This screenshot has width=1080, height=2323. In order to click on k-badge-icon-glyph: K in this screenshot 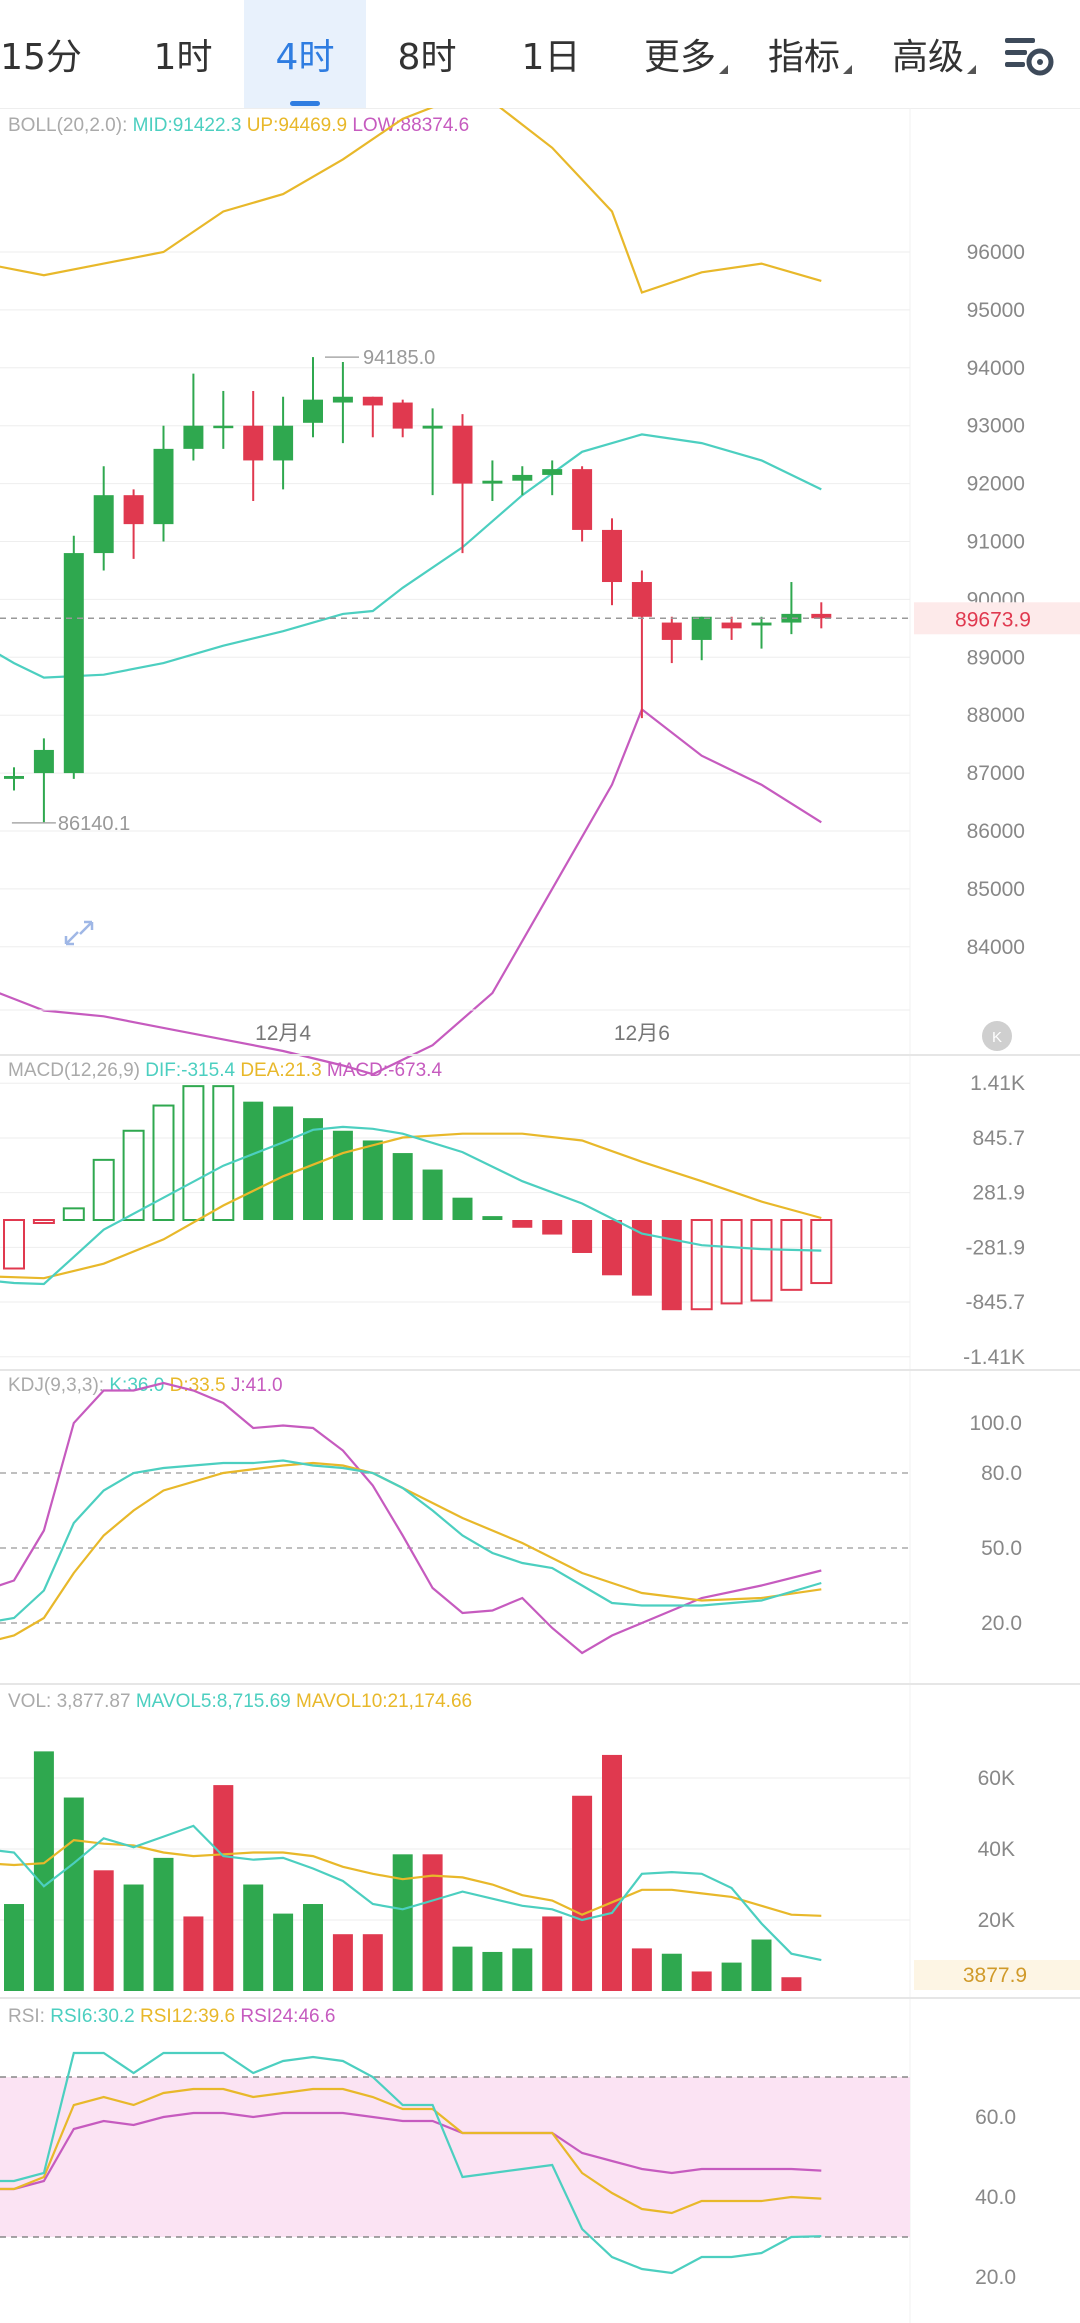, I will do `click(997, 1037)`.